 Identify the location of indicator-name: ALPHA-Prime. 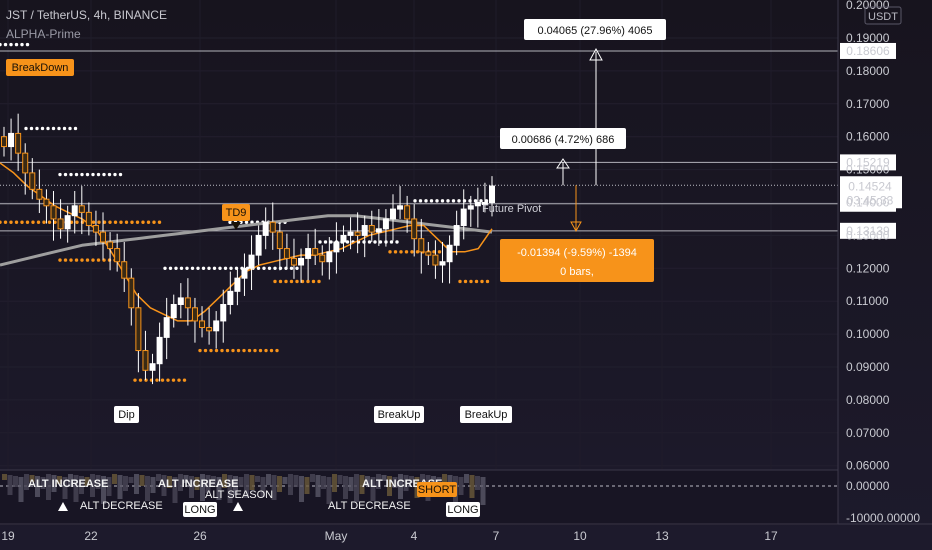
(43, 34).